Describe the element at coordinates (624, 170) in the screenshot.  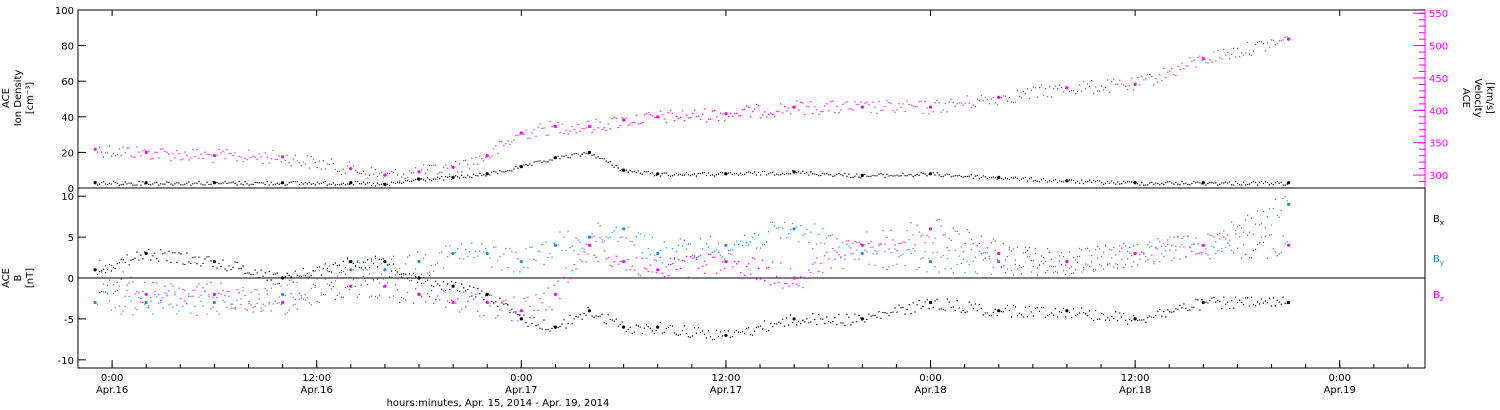
I see `density-point` at that location.